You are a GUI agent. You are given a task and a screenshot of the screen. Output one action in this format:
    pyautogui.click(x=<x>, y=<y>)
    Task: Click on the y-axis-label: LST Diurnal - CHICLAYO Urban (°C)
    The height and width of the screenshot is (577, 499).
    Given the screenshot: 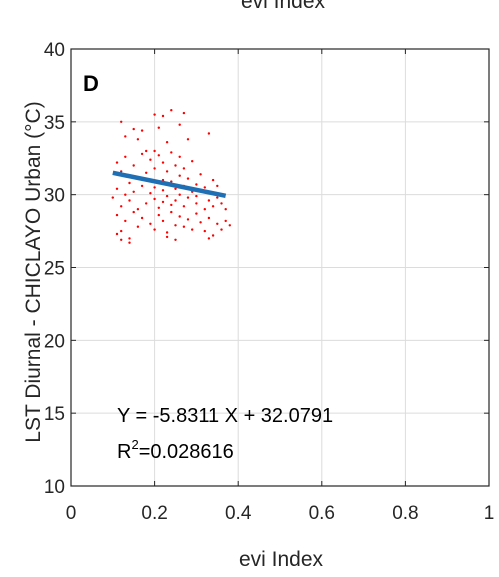 What is the action you would take?
    pyautogui.click(x=33, y=271)
    